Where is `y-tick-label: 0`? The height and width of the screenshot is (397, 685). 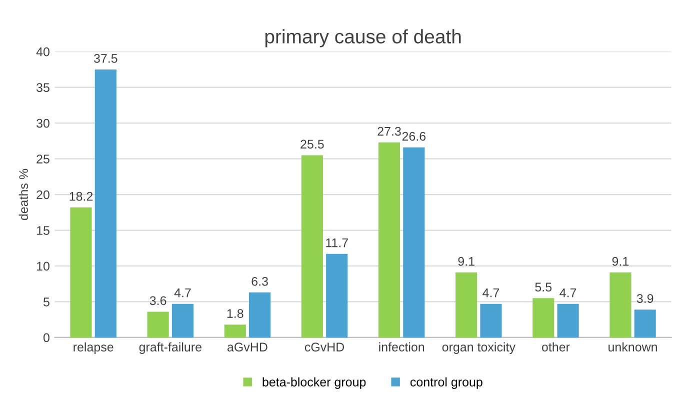 y-tick-label: 0 is located at coordinates (46, 337).